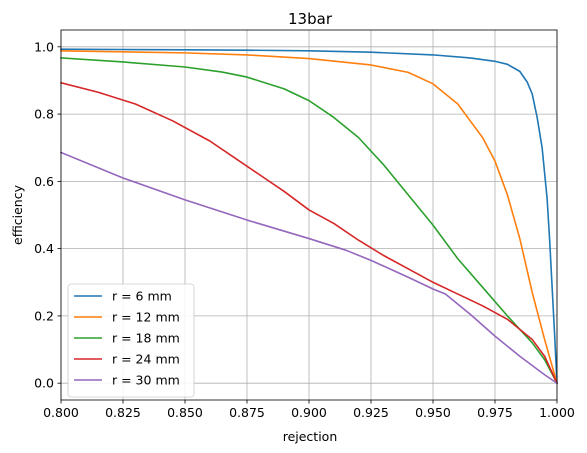  Describe the element at coordinates (61, 412) in the screenshot. I see `x-tick-label: 0.800` at that location.